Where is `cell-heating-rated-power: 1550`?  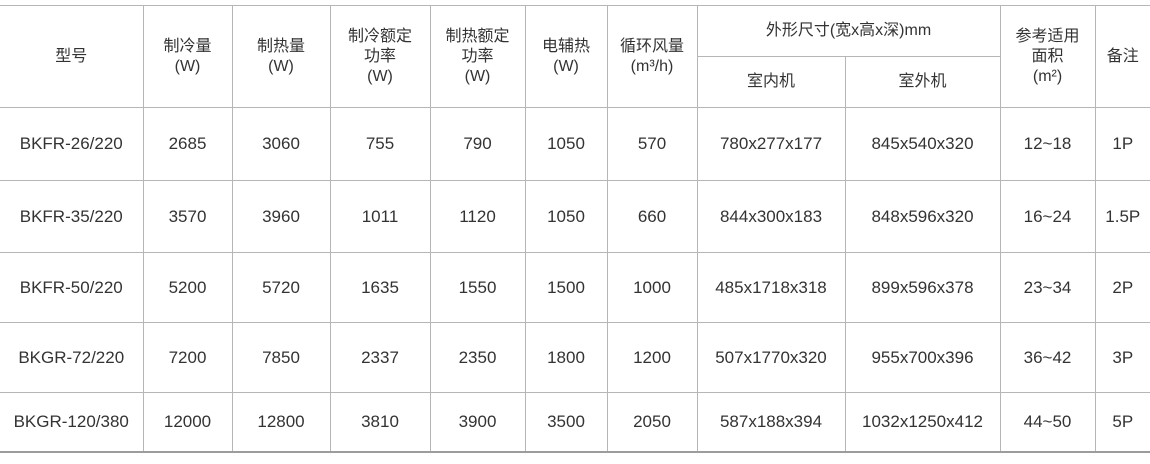
cell-heating-rated-power: 1550 is located at coordinates (477, 287).